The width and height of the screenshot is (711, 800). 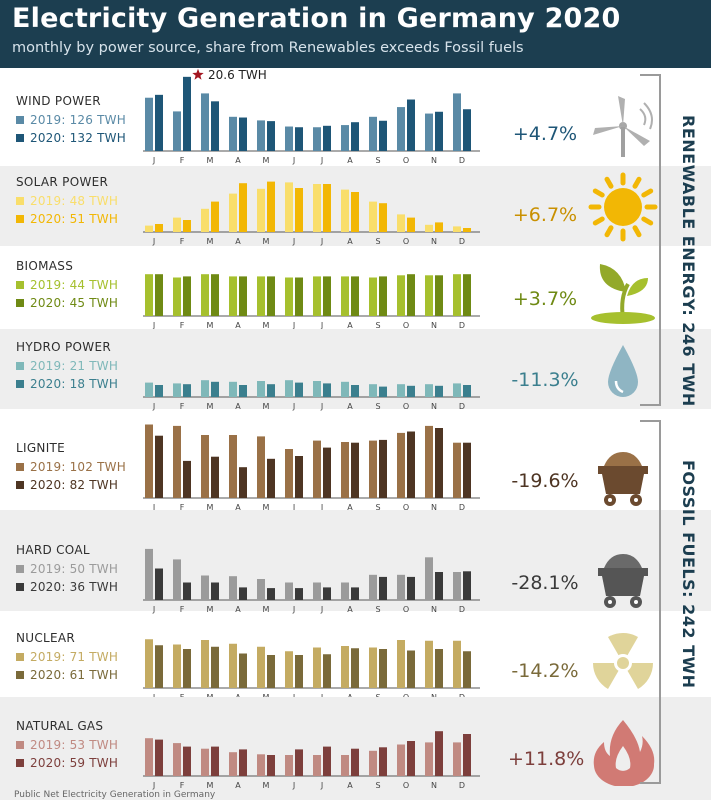 I want to click on legend-label: 2020: 82 TWH, so click(x=74, y=485).